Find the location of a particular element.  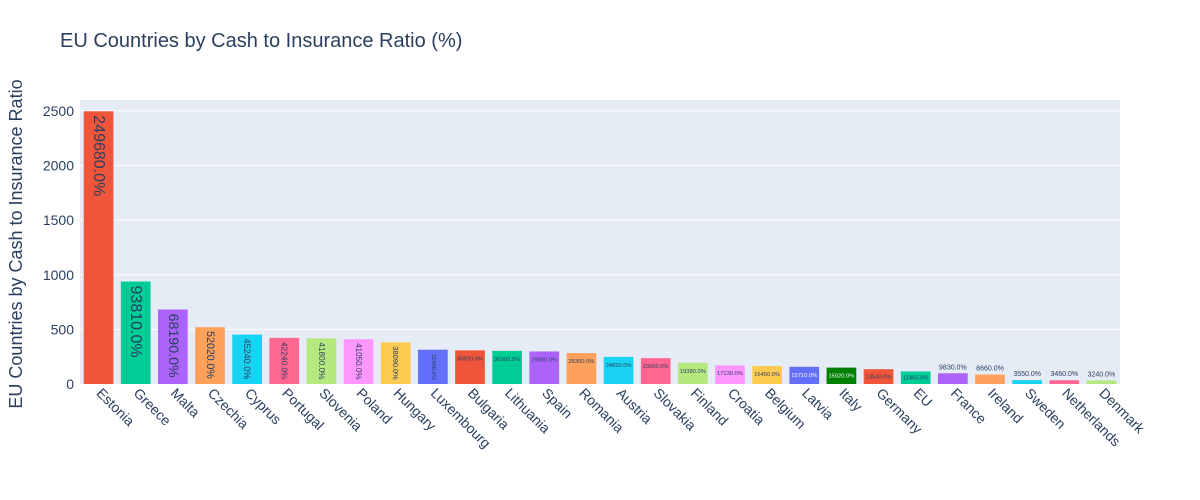

data-label: 52020.0% is located at coordinates (210, 355).